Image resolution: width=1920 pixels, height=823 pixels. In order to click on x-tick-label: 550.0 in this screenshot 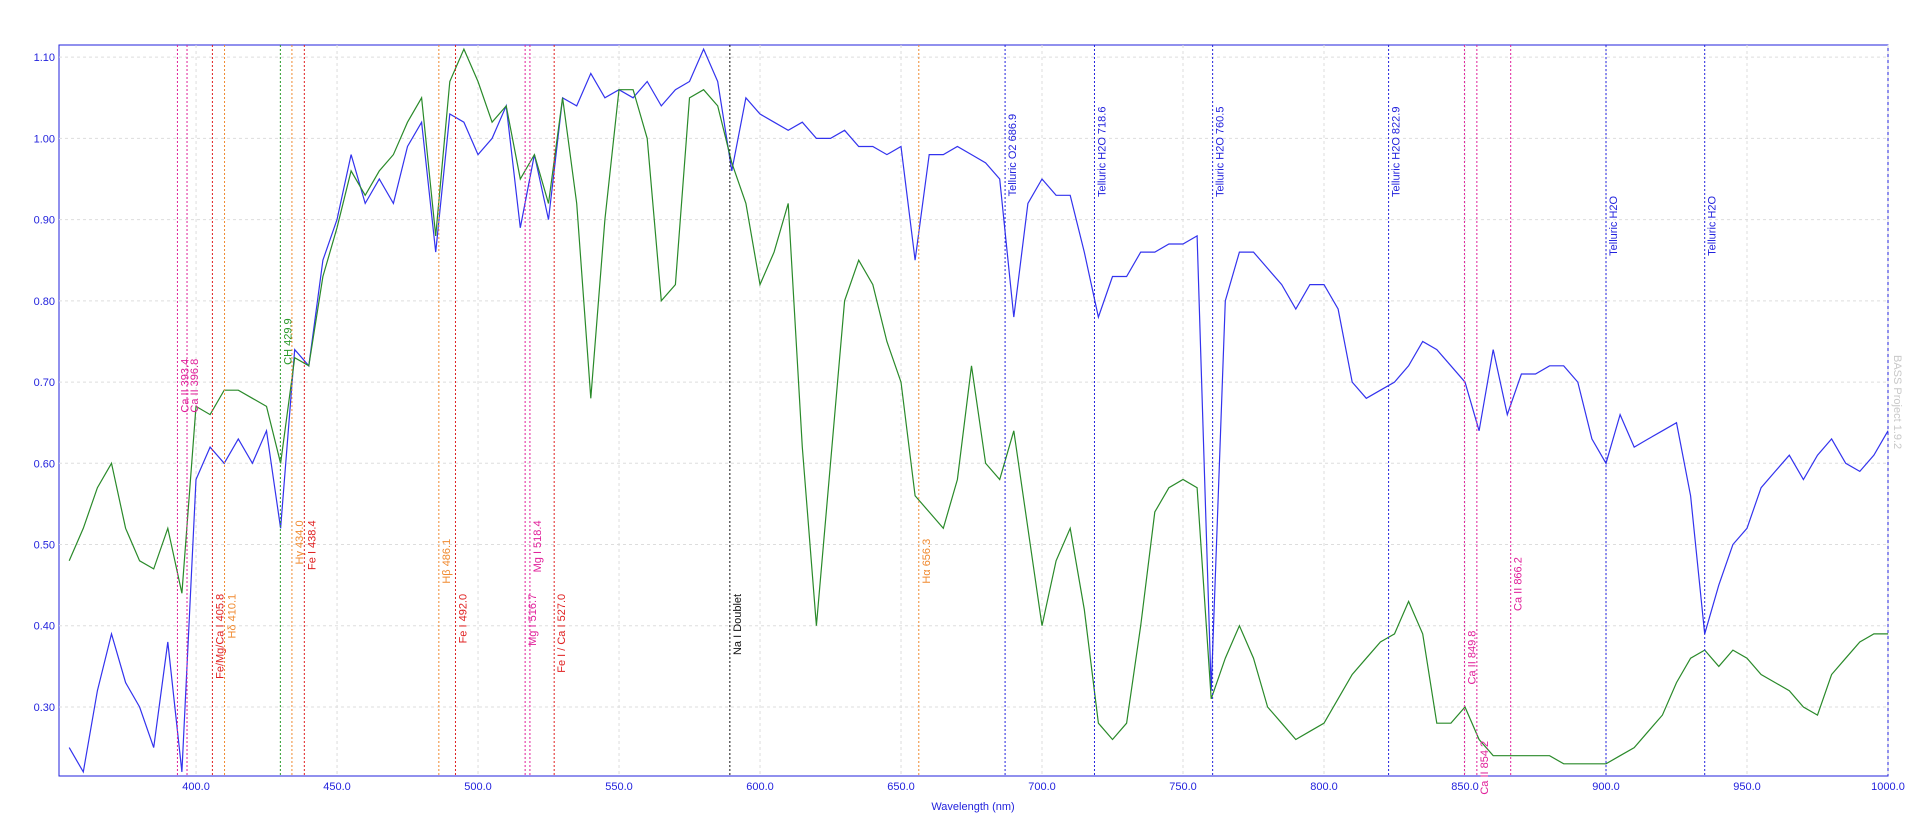, I will do `click(619, 787)`.